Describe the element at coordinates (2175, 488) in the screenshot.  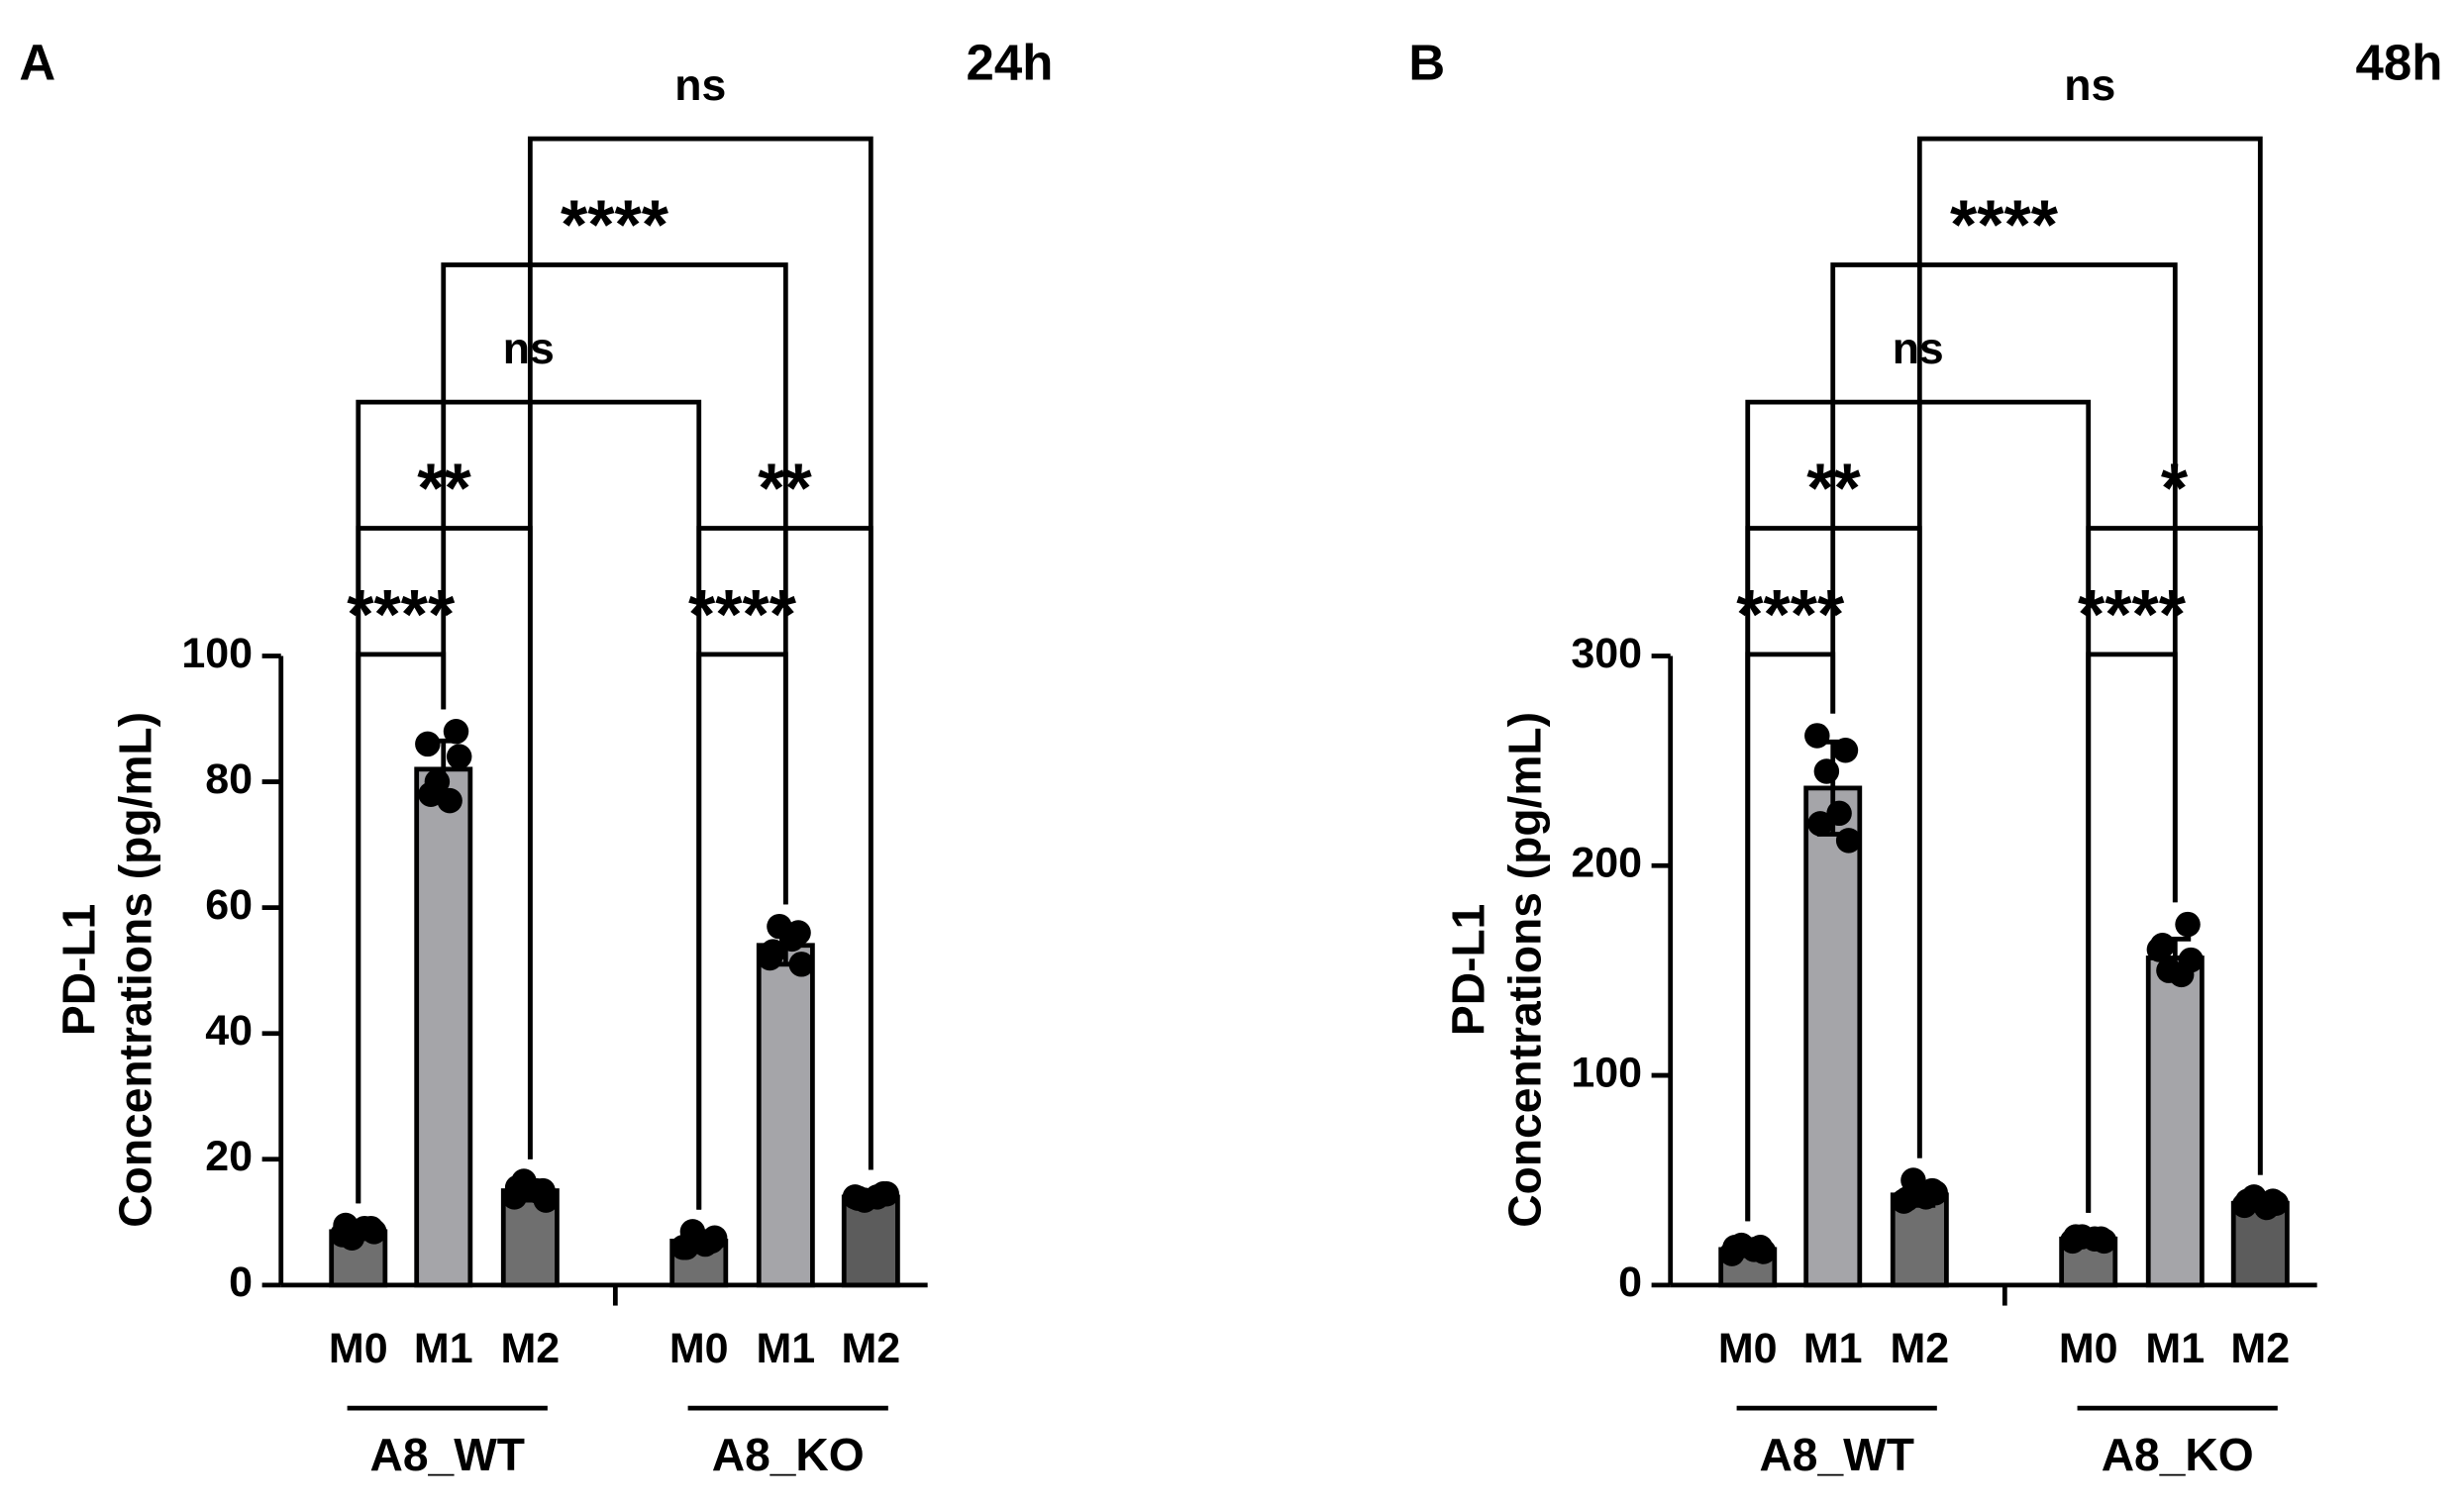
I see `significance-label: *` at that location.